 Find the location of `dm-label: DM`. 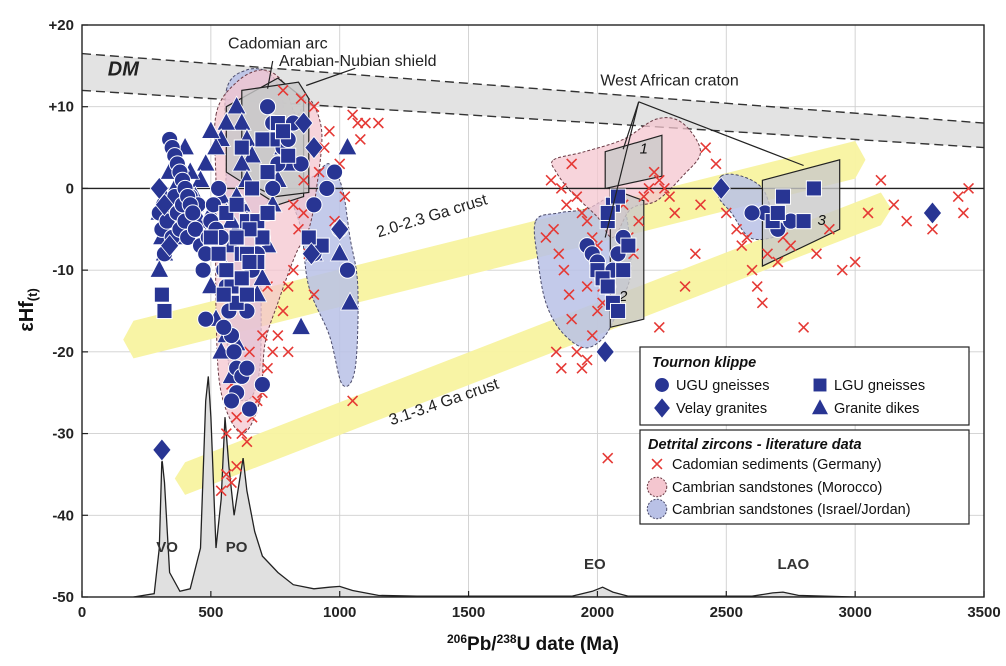

dm-label: DM is located at coordinates (124, 70).